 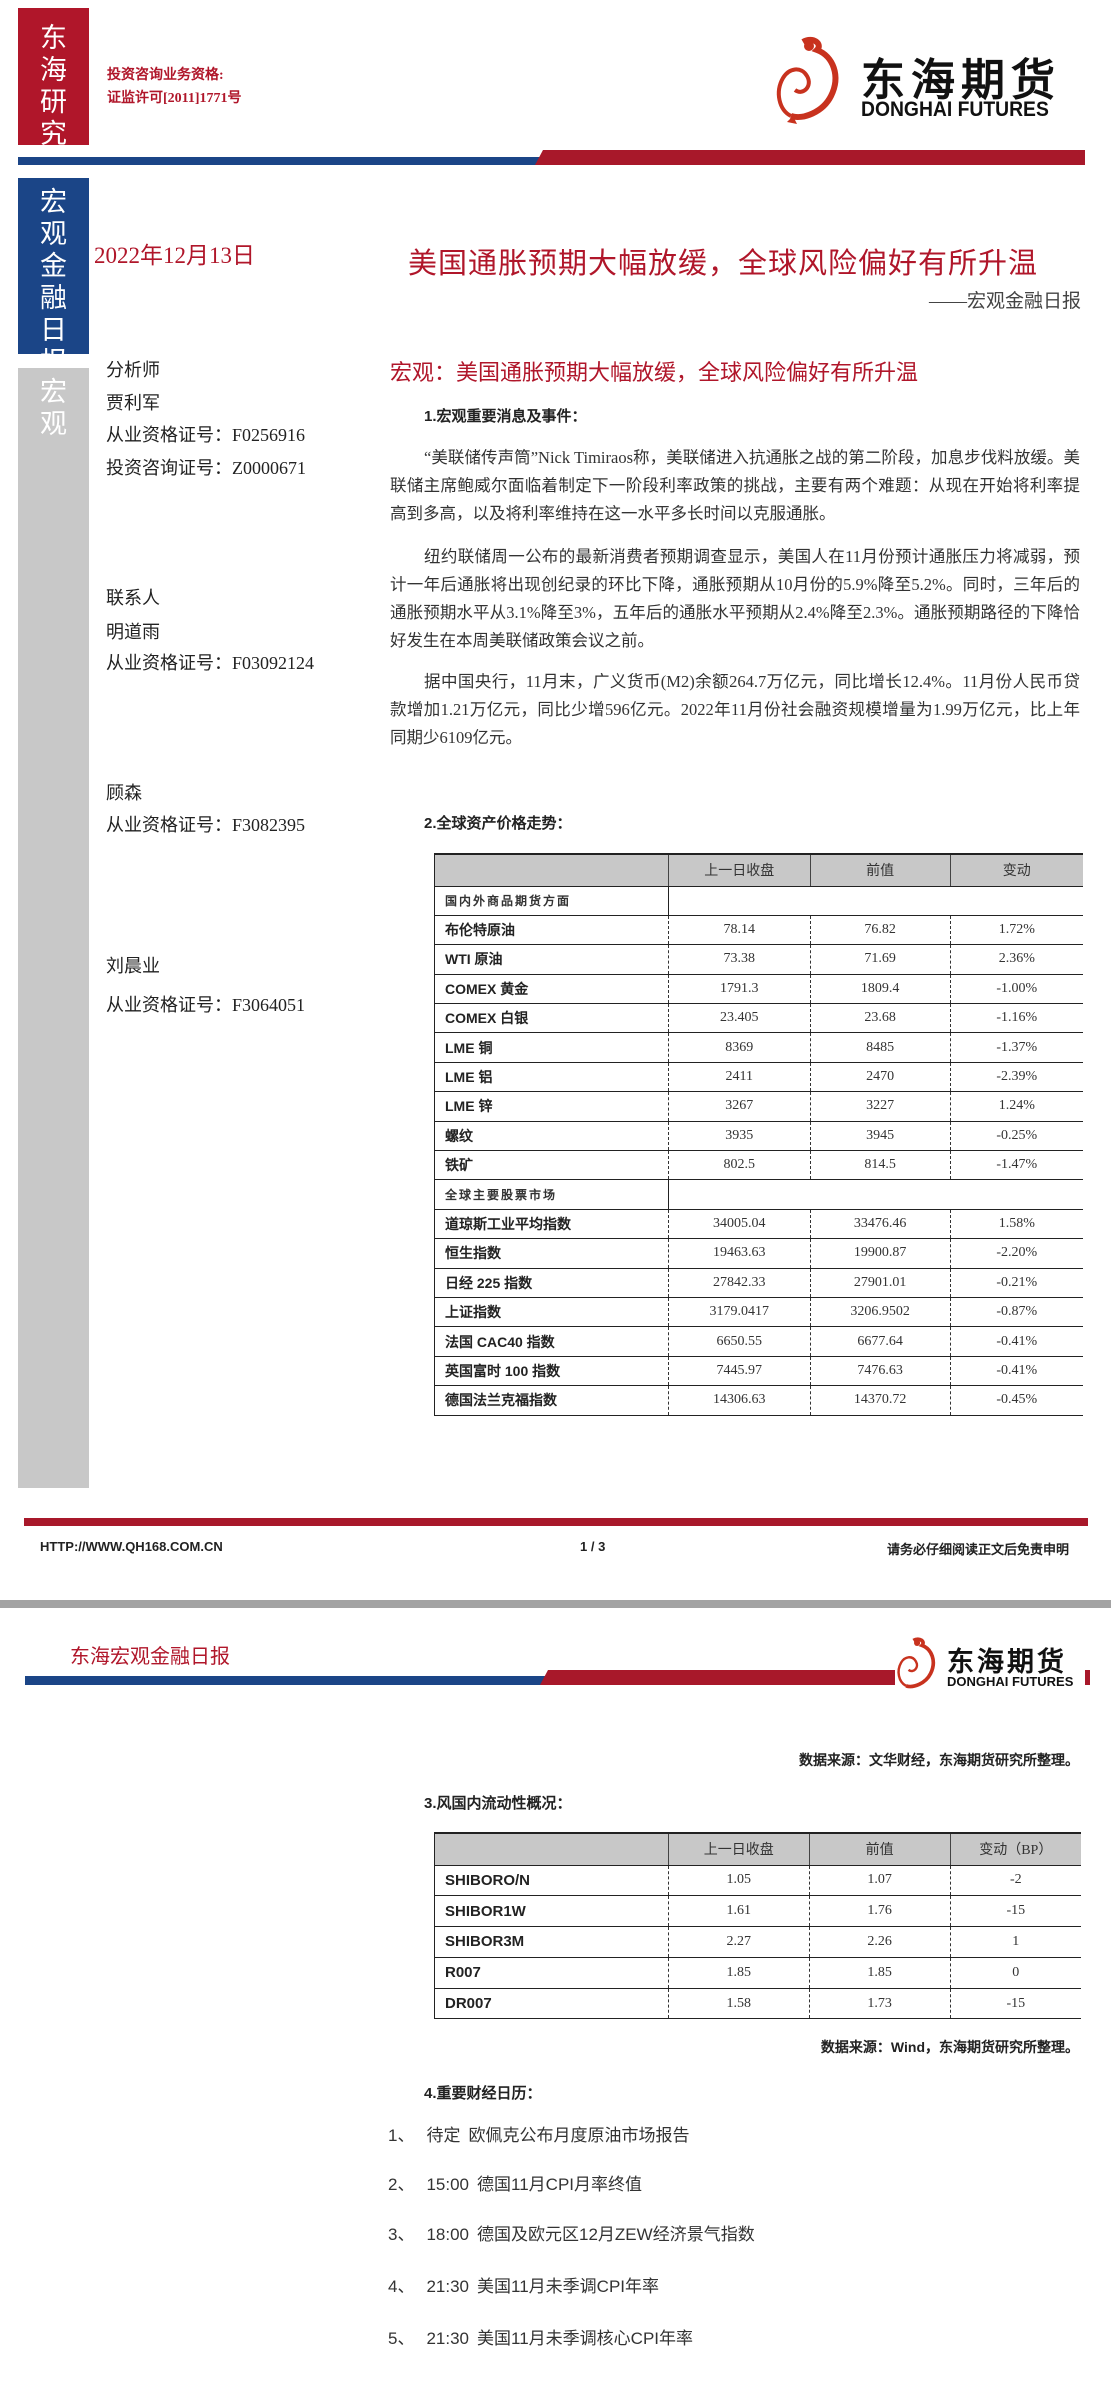 What do you see at coordinates (206, 1005) in the screenshot?
I see `contact-id: 从业资格证号：F3064051` at bounding box center [206, 1005].